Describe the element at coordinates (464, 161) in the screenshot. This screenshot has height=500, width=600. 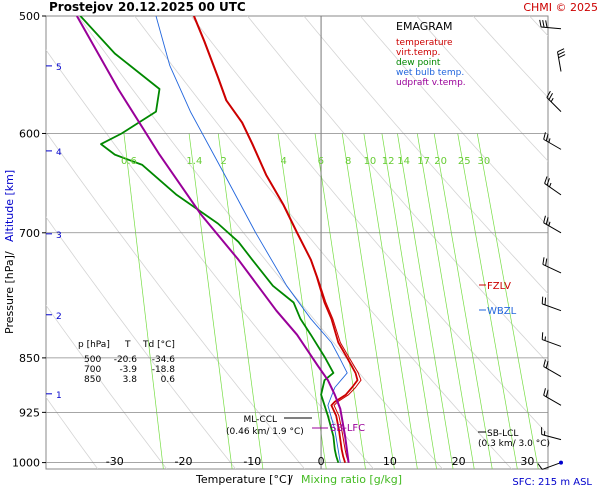
I see `mixing-ratio-label: 25` at that location.